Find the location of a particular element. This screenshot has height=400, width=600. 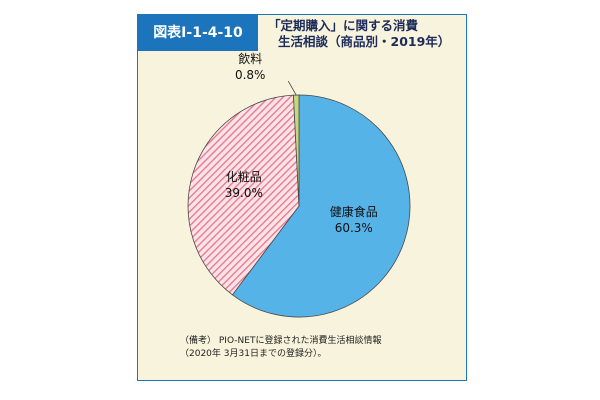

source-note-line1: （備考） PIO-NETに登録された消費生活相談情報 is located at coordinates (281, 341).